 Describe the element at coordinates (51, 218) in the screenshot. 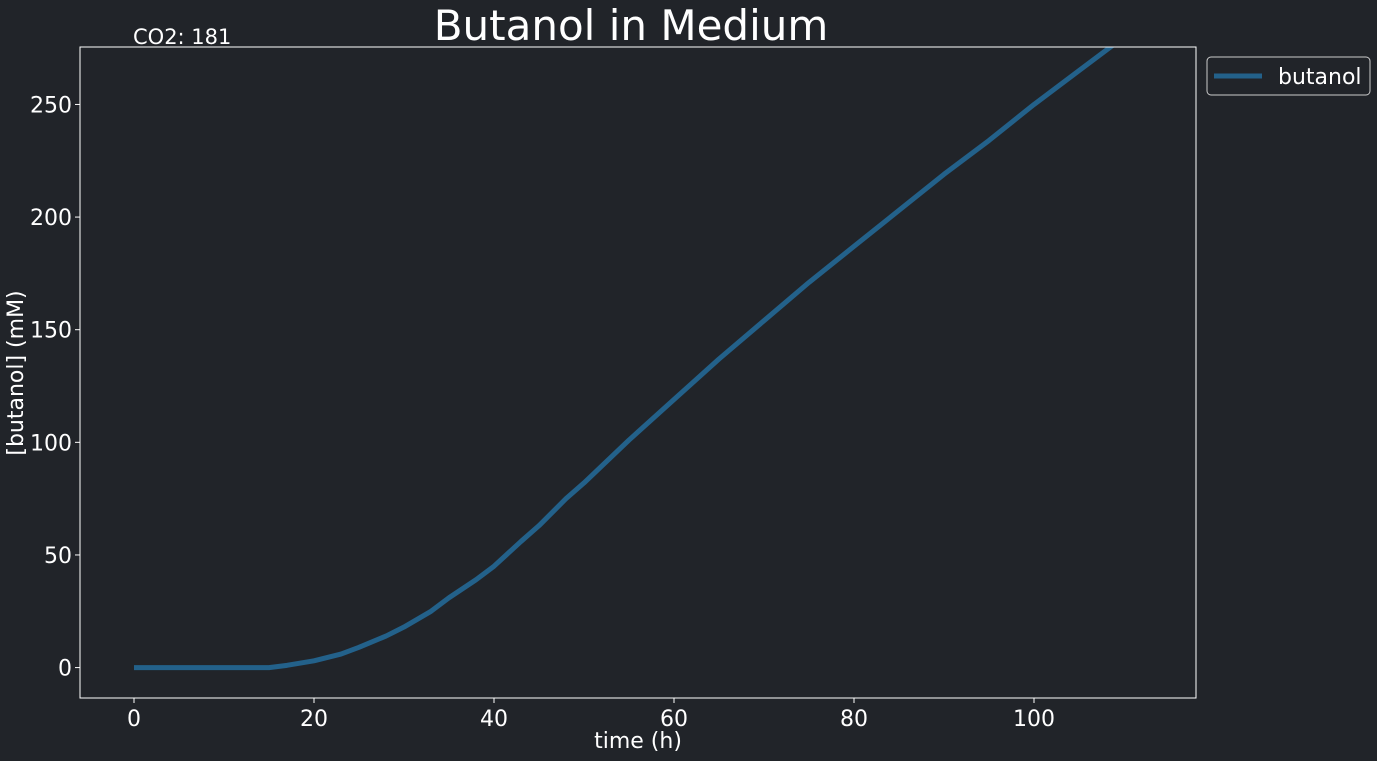

I see `y-tick-label: 200` at that location.